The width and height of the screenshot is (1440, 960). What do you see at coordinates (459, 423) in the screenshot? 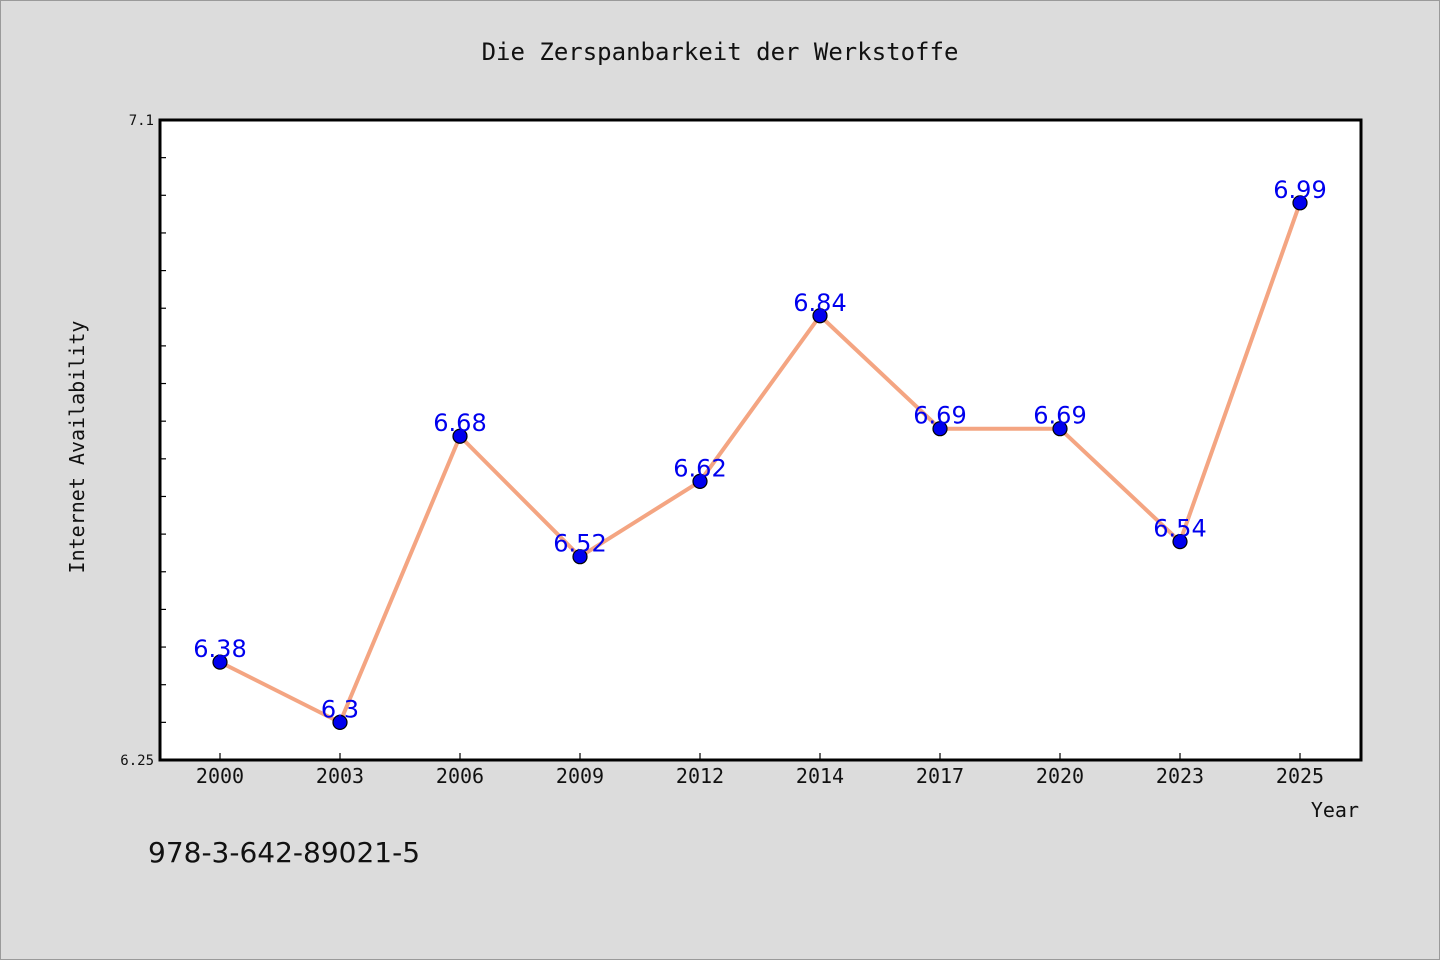
I see `data-label: 6.68` at bounding box center [459, 423].